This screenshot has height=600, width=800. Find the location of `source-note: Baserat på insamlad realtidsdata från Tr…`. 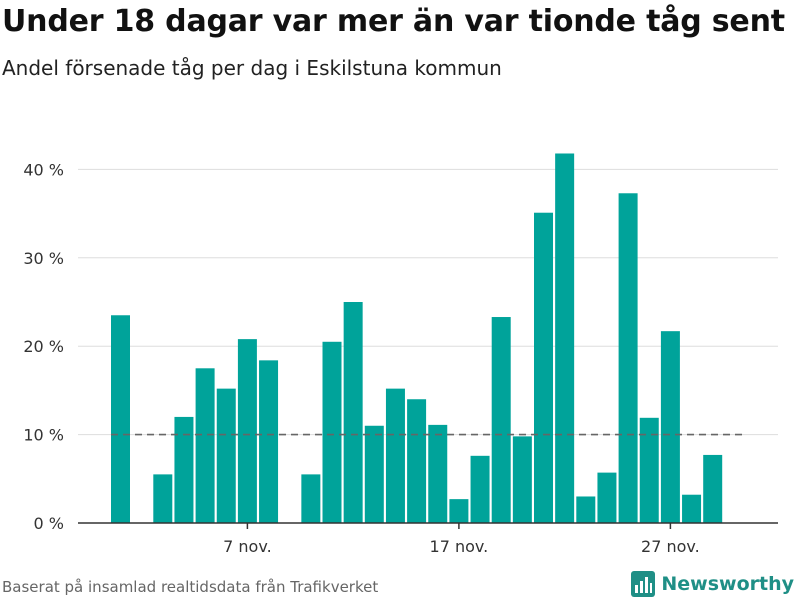

source-note: Baserat på insamlad realtidsdata från Tr… is located at coordinates (190, 587).